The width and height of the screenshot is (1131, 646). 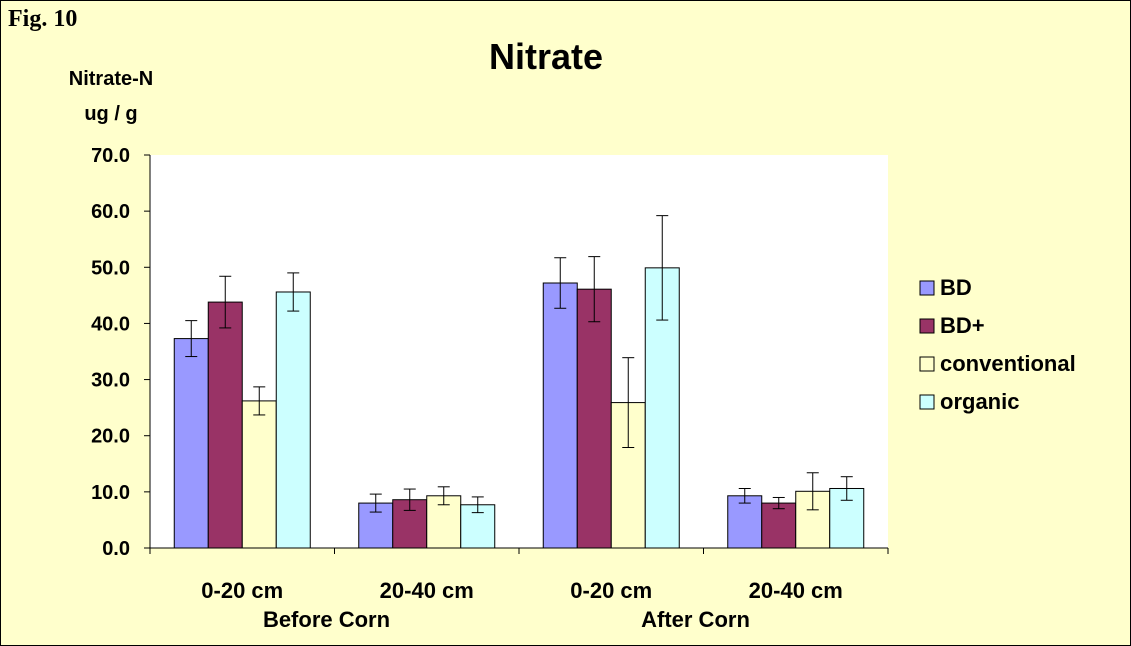 What do you see at coordinates (956, 287) in the screenshot?
I see `legend-label: BD` at bounding box center [956, 287].